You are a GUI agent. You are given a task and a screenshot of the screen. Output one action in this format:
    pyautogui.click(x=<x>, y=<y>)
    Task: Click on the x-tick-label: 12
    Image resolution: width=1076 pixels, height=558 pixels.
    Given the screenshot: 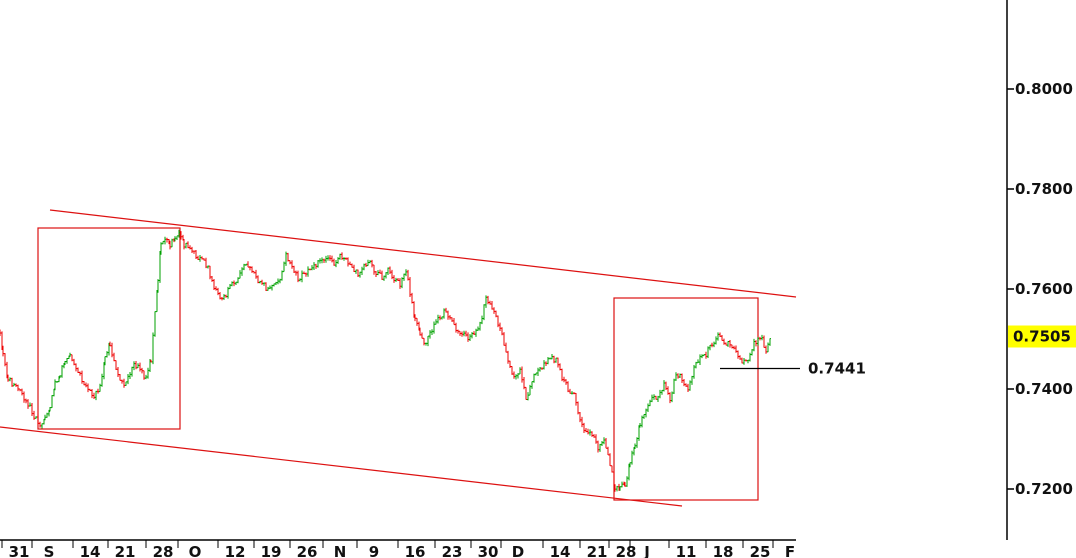 What is the action you would take?
    pyautogui.click(x=235, y=550)
    